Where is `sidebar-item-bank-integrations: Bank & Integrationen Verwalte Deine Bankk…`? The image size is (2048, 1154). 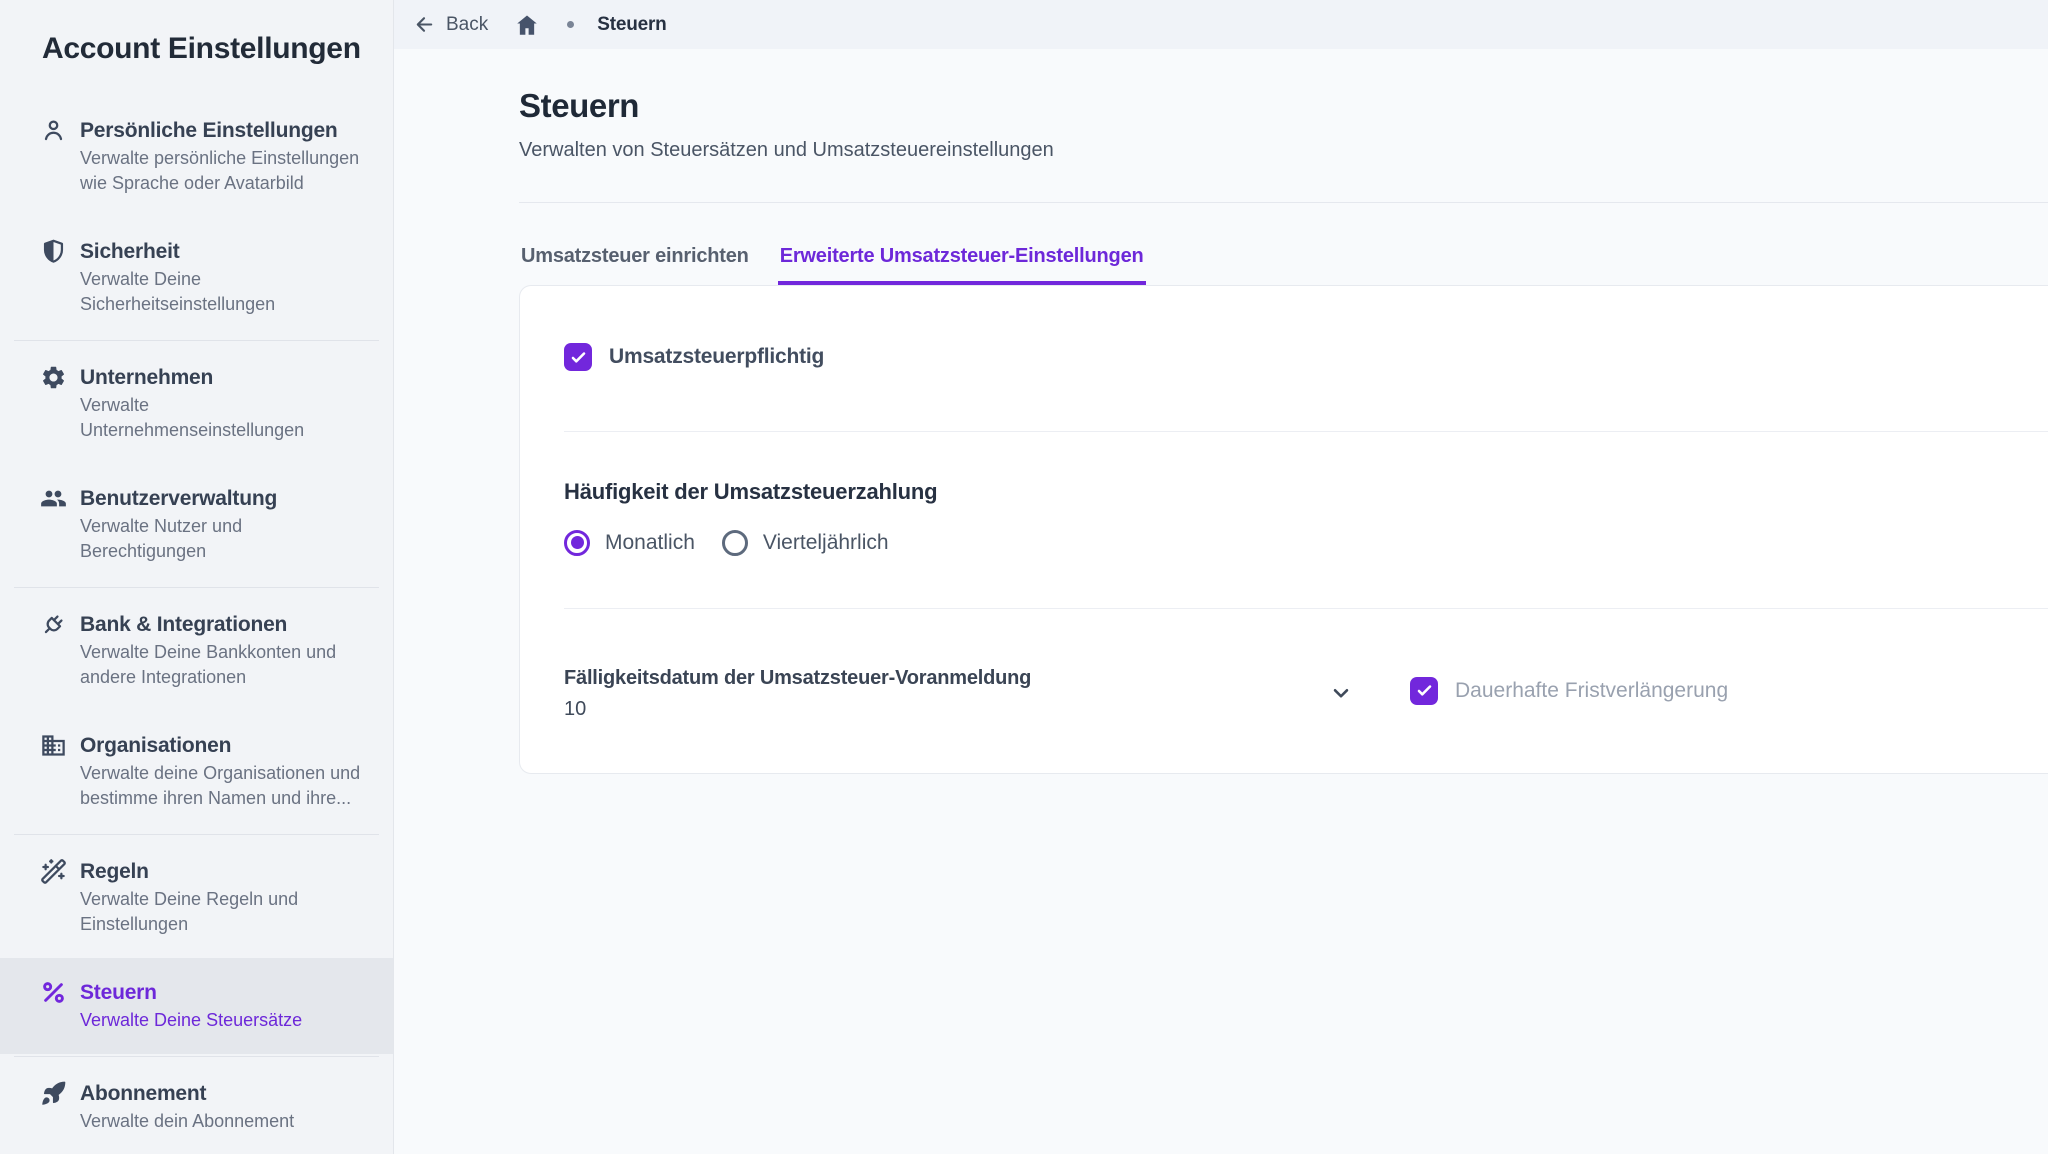 sidebar-item-bank-integrations: Bank & Integrationen Verwalte Deine Bankk… is located at coordinates (196, 650).